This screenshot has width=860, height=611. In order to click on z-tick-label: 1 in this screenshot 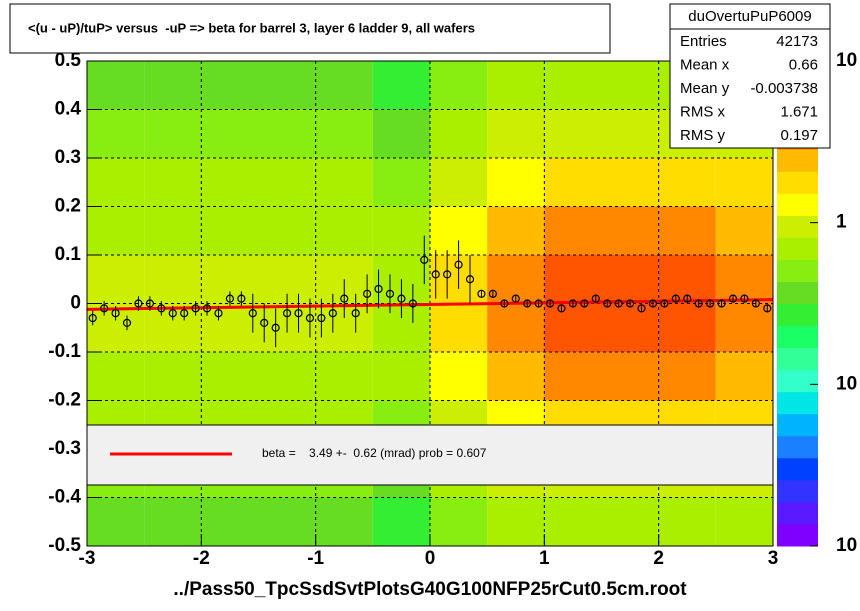, I will do `click(841, 222)`.